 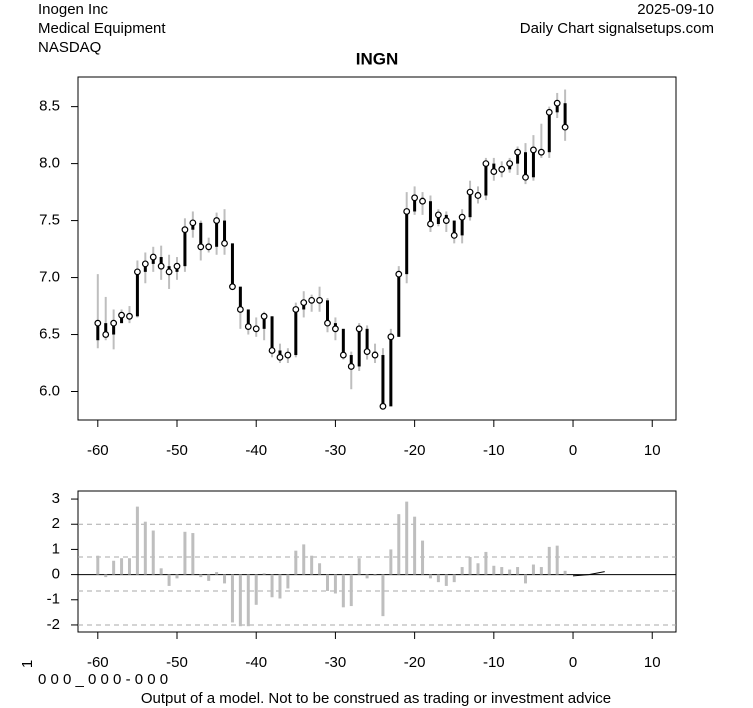 What do you see at coordinates (675, 9) in the screenshot?
I see `date: 2025-09-10` at bounding box center [675, 9].